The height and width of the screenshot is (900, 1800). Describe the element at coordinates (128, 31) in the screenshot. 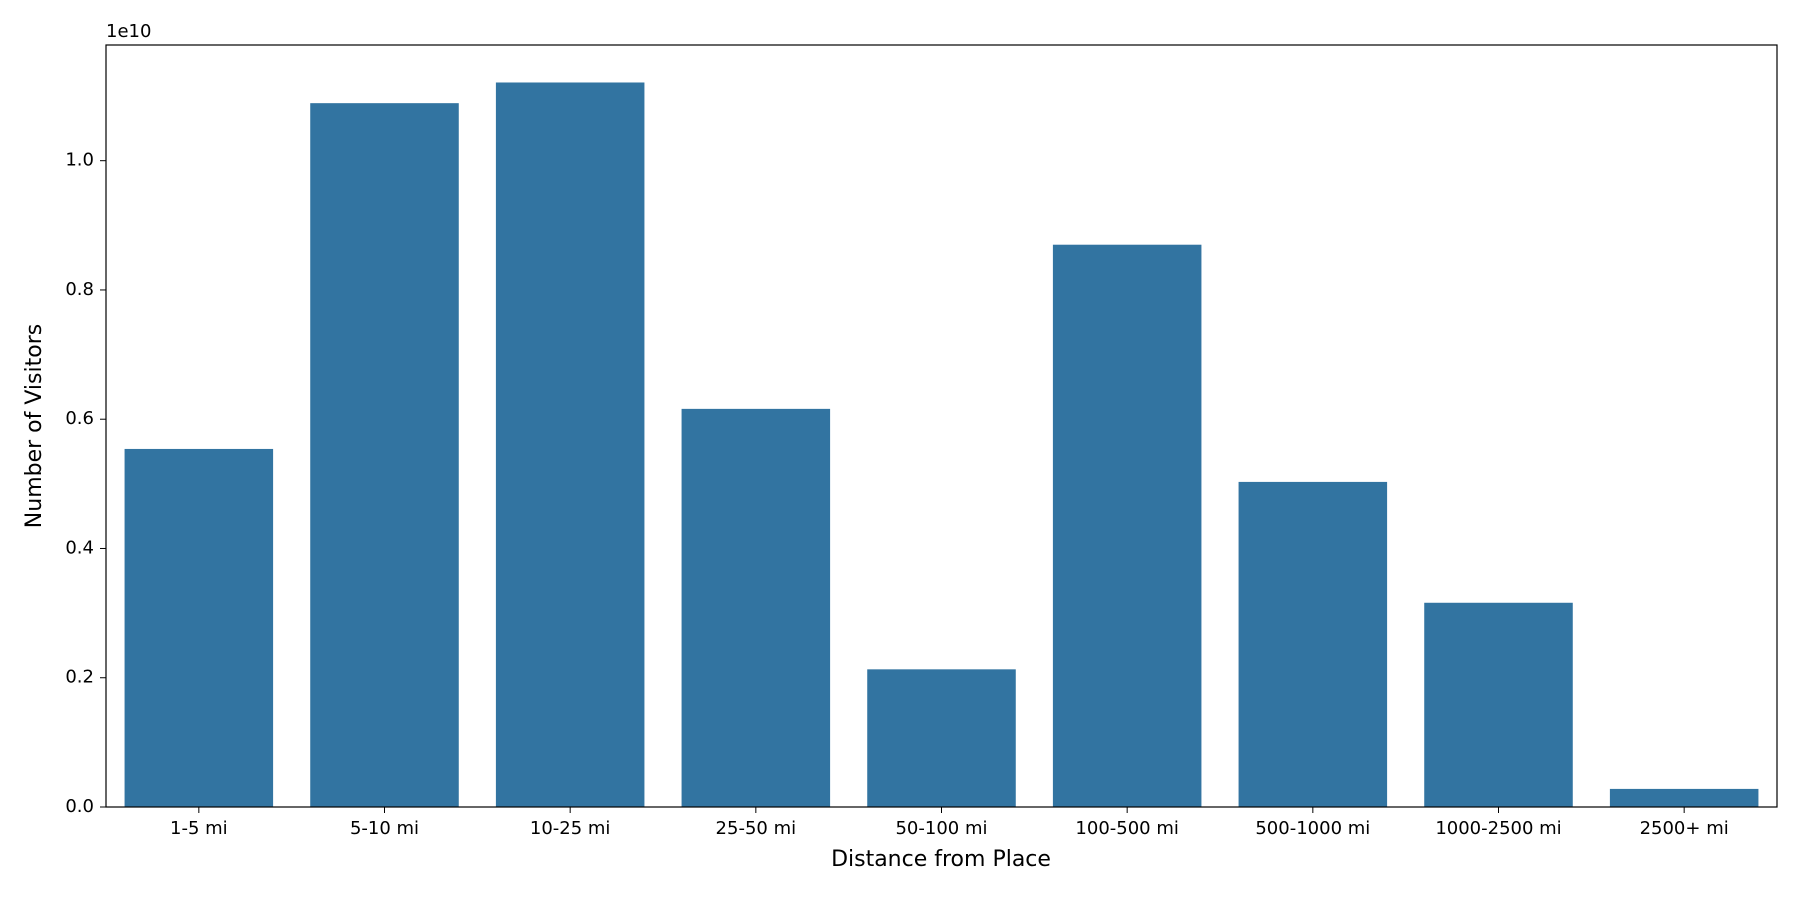

I see `y-offset-label: 1e10` at that location.